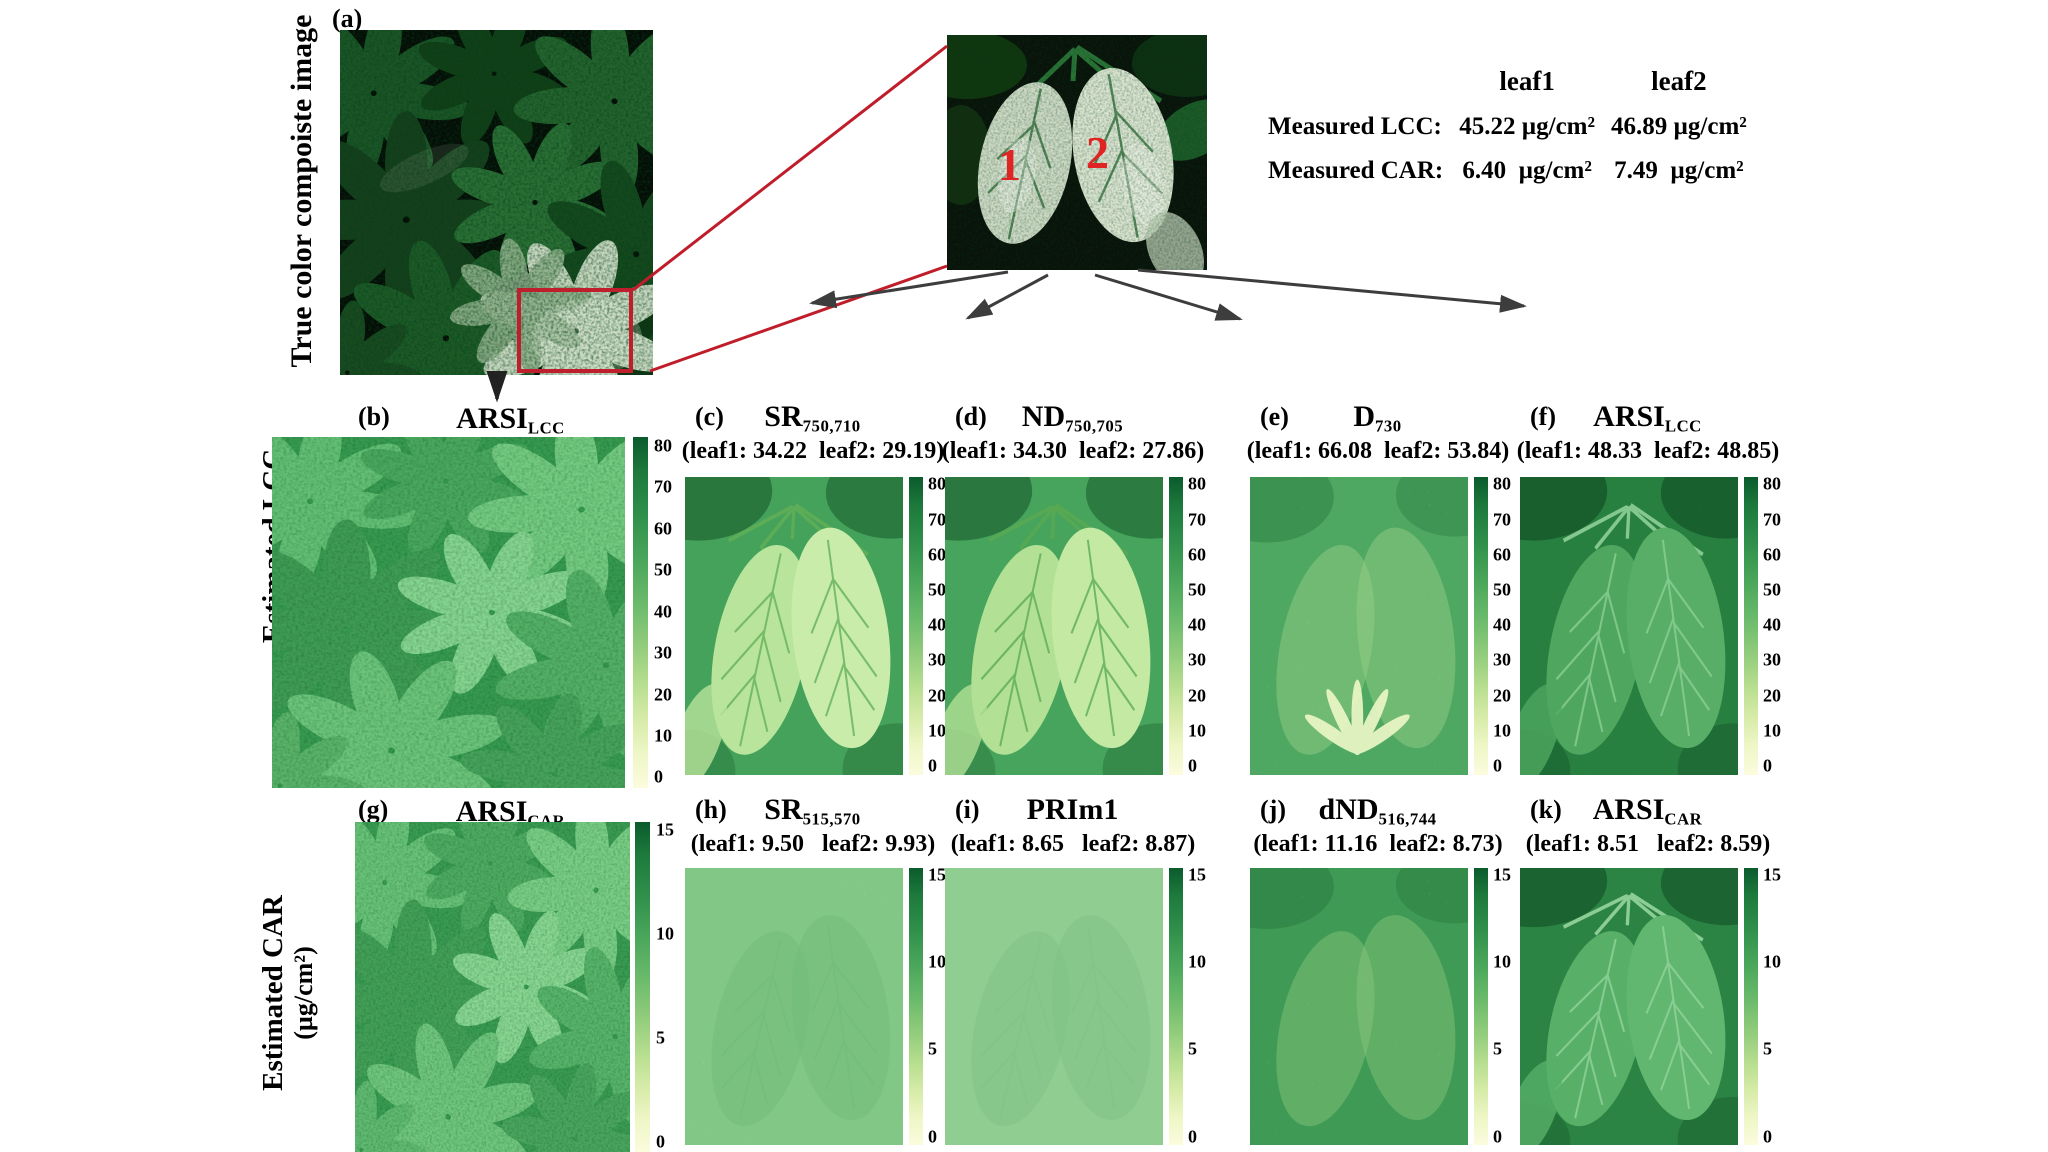 The image size is (2048, 1152). What do you see at coordinates (709, 416) in the screenshot?
I see `panel-c-tag: (c)` at bounding box center [709, 416].